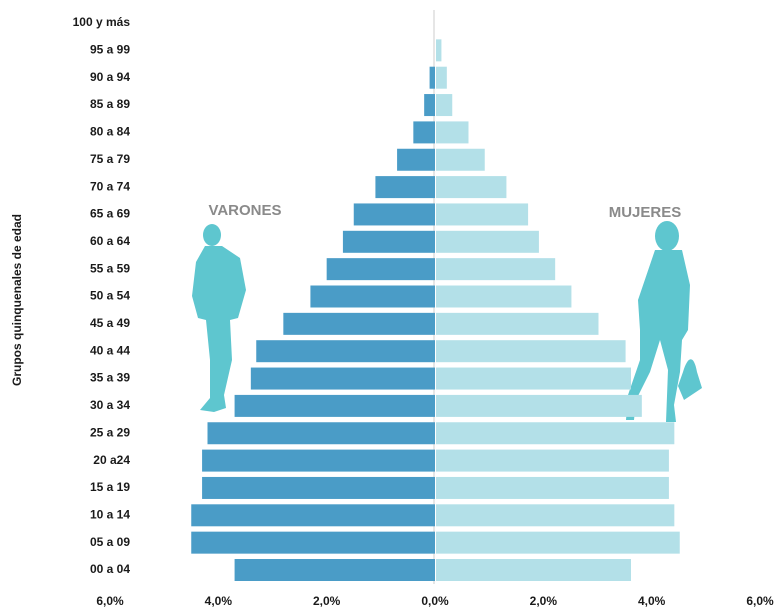 The width and height of the screenshot is (779, 612). Describe the element at coordinates (110, 186) in the screenshot. I see `y-tick-label: 70 a 74` at that location.